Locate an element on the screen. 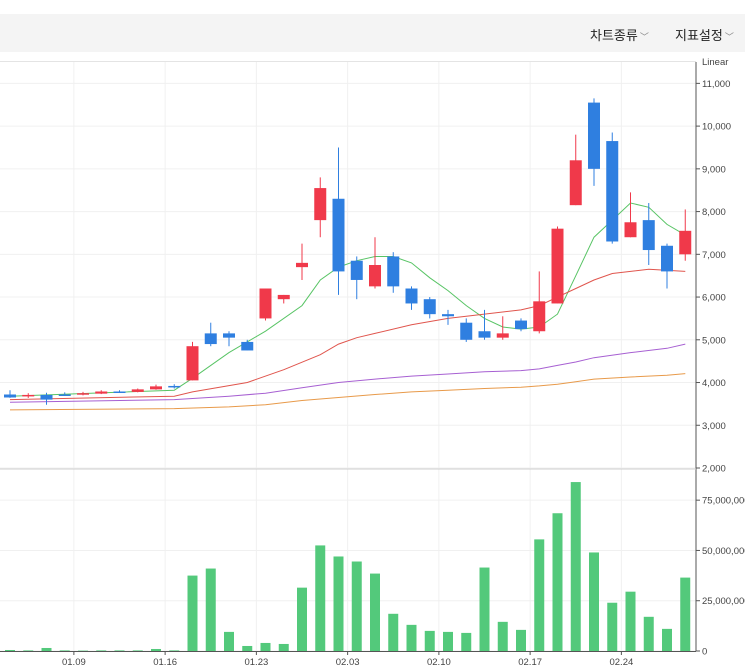 This screenshot has height=669, width=745. volume-tick-label: 0 is located at coordinates (704, 652).